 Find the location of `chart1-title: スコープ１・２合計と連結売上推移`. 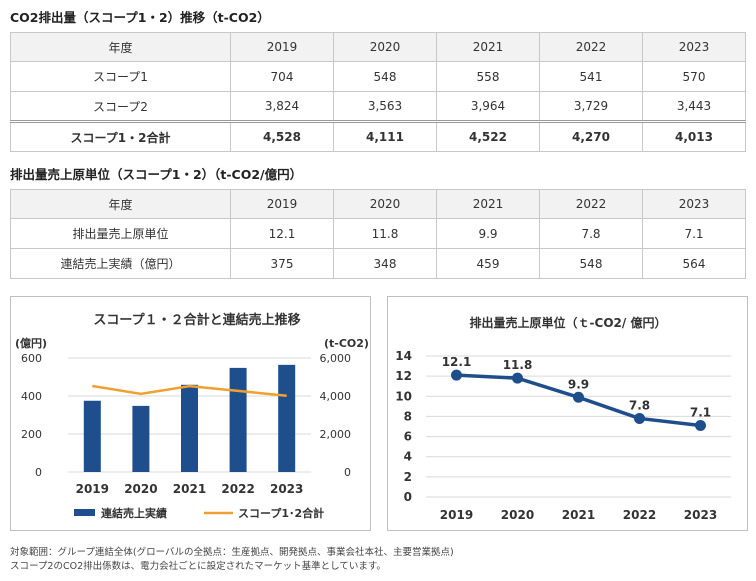

chart1-title: スコープ１・２合計と連結売上推移 is located at coordinates (196, 320).